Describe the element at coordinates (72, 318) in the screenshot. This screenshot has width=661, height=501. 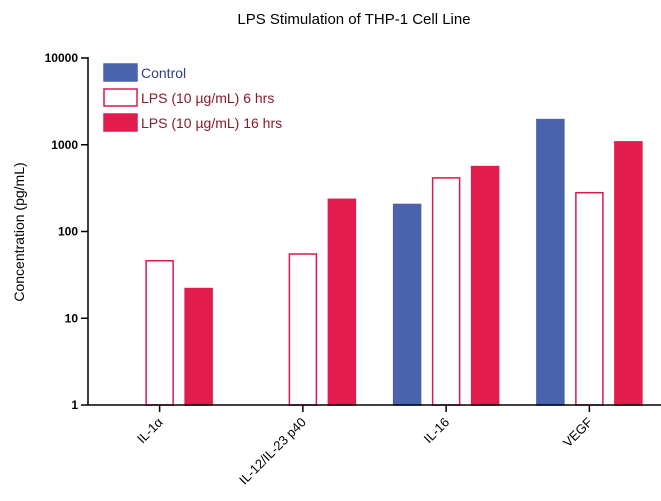
I see `y-tick-label: 10` at that location.